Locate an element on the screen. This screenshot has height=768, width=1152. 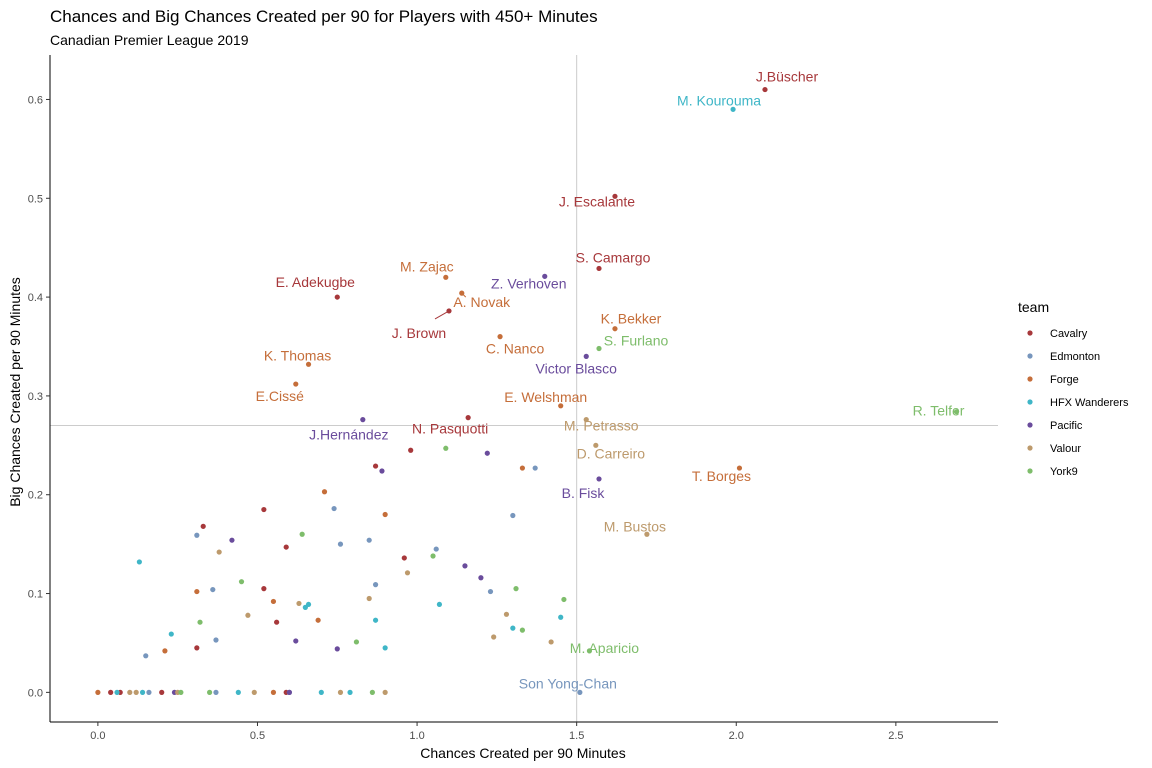
point-label: M. Zajac is located at coordinates (427, 266).